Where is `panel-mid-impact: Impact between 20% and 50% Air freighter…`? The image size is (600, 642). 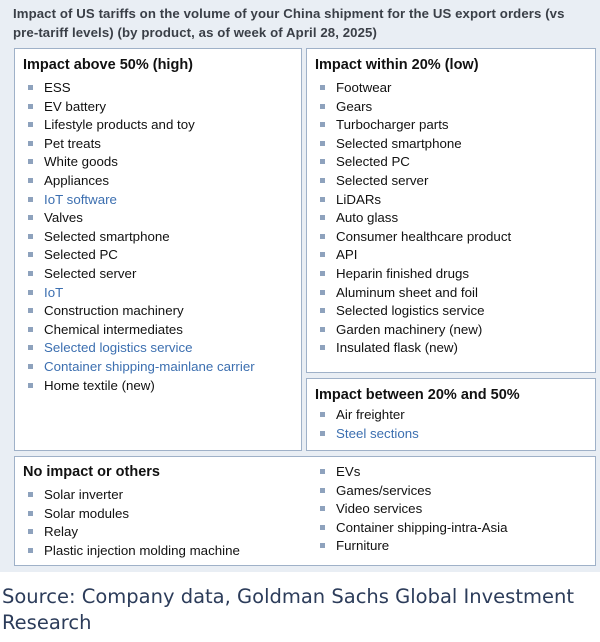 panel-mid-impact: Impact between 20% and 50% Air freighter… is located at coordinates (451, 414).